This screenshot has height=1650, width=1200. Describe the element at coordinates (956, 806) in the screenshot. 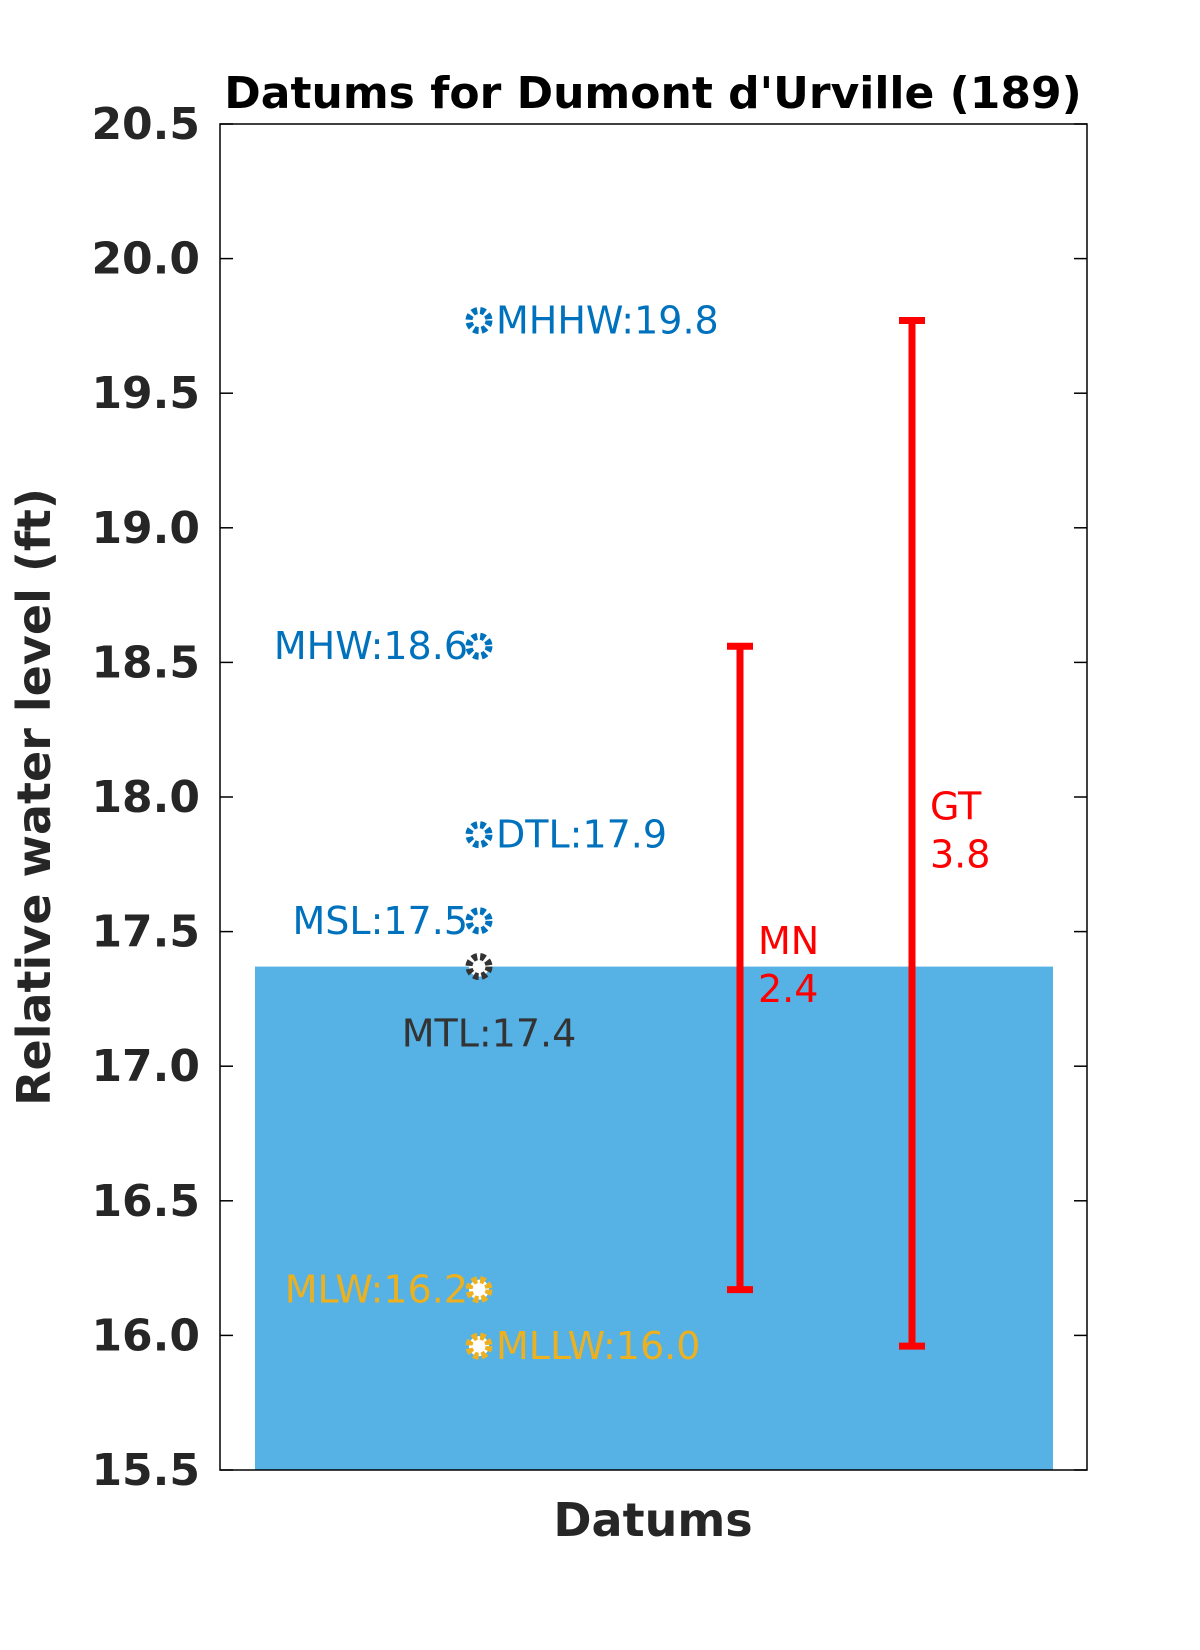

I see `range-label-gt: GT` at that location.